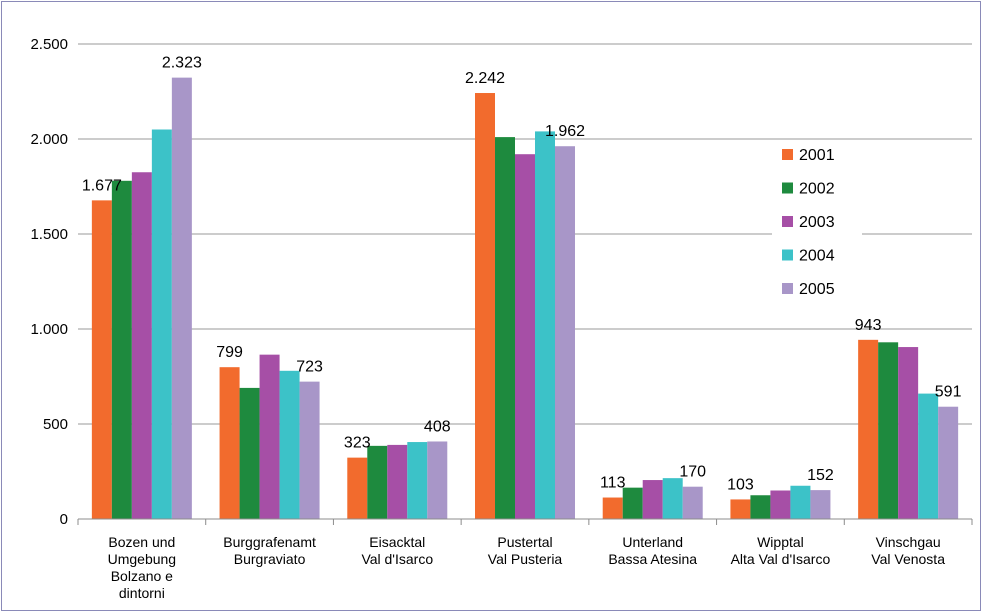 This screenshot has width=984, height=614. Describe the element at coordinates (269, 550) in the screenshot. I see `x-category-label: Burggrafenamt Burgraviato` at that location.